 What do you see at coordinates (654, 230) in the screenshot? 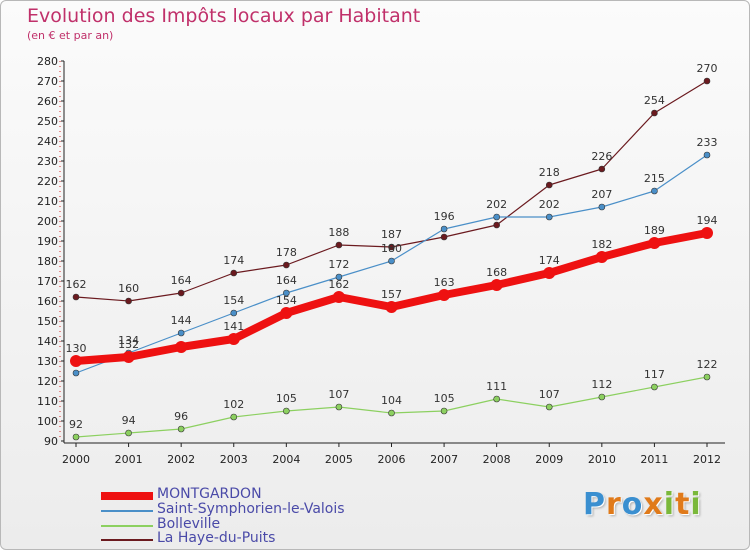
I see `data-label-montgardon: 189` at bounding box center [654, 230].